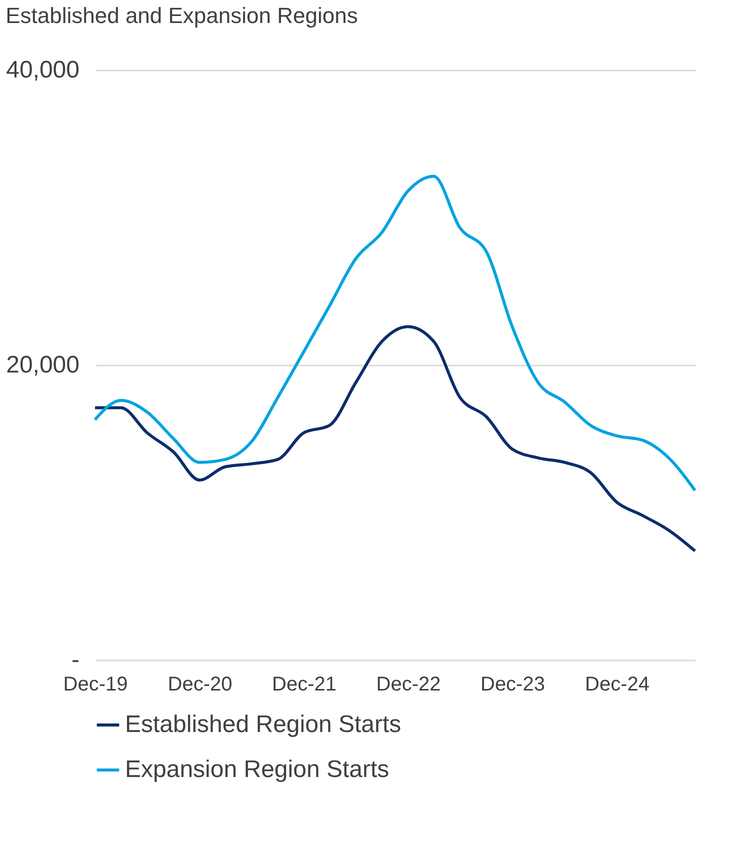 The width and height of the screenshot is (733, 842). What do you see at coordinates (257, 769) in the screenshot?
I see `legend-label: Expansion Region Starts` at bounding box center [257, 769].